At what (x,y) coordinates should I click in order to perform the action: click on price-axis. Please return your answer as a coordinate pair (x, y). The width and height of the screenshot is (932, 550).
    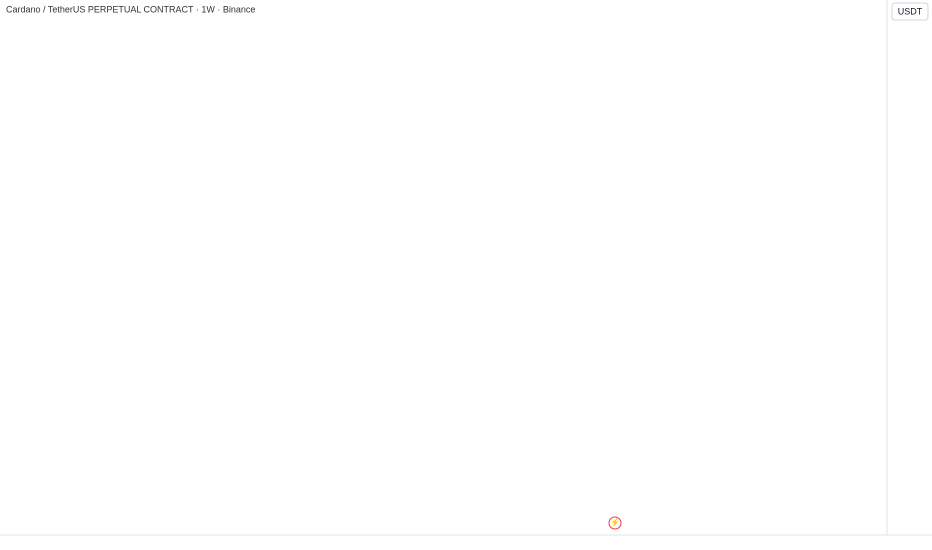
    Looking at the image, I should click on (909, 275).